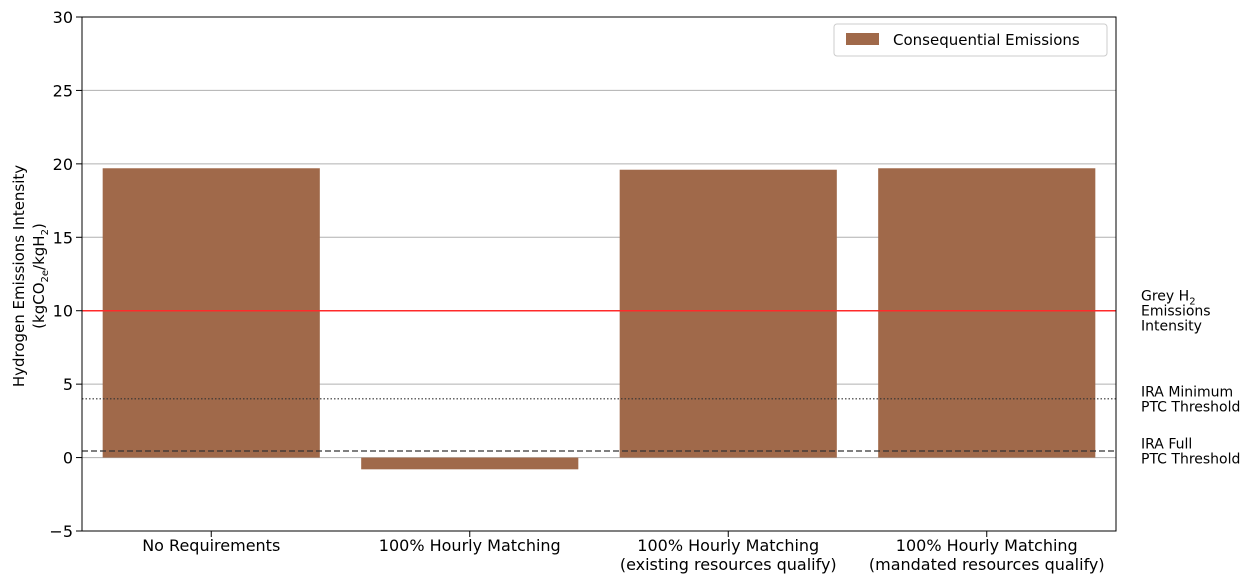 The height and width of the screenshot is (574, 1255). What do you see at coordinates (987, 564) in the screenshot?
I see `x-tick-label: (mandated resources qualify)` at bounding box center [987, 564].